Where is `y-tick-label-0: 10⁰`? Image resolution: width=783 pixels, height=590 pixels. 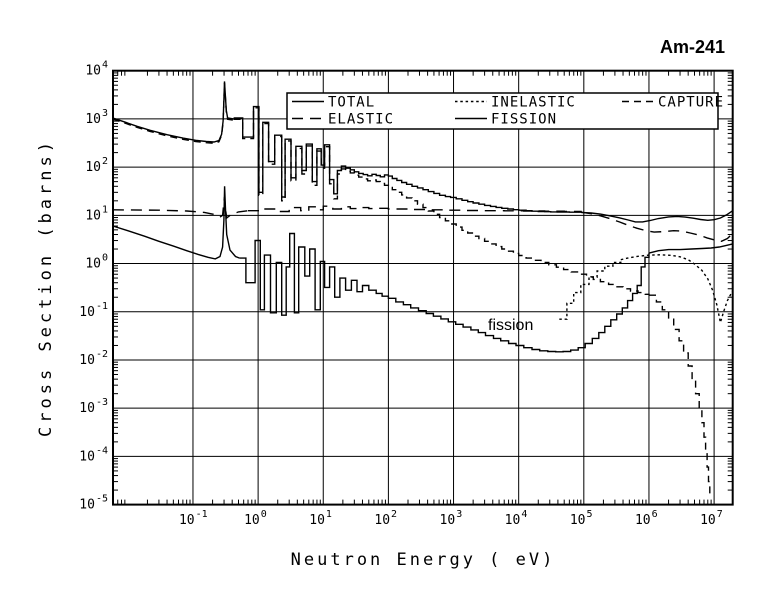 y-tick-label-0: 10⁰ is located at coordinates (96, 262).